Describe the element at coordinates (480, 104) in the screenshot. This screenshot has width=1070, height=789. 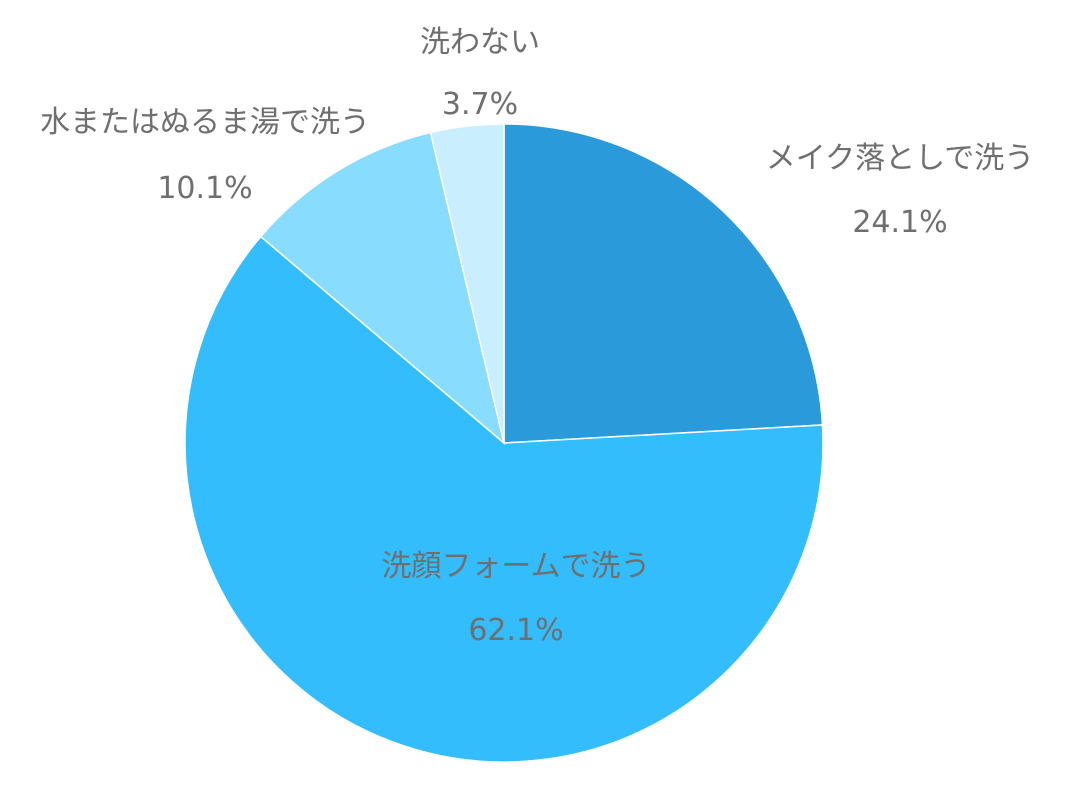
I see `slice-label-value: 3.7%` at that location.